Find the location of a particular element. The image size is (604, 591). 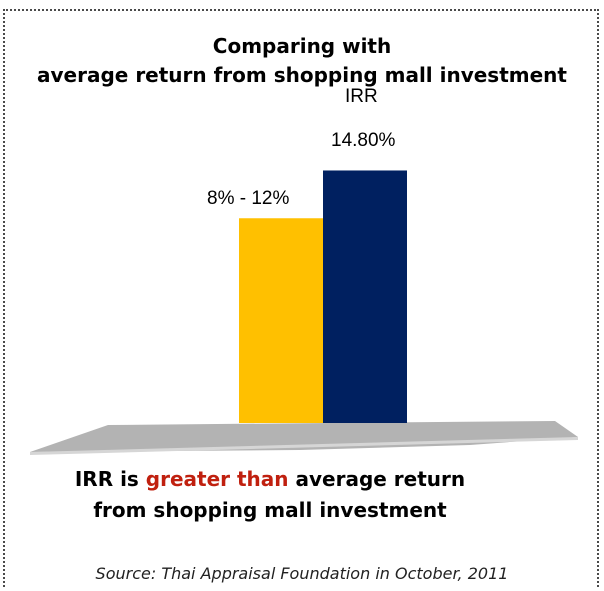

conclusion-prefix: IRR is is located at coordinates (110, 479).